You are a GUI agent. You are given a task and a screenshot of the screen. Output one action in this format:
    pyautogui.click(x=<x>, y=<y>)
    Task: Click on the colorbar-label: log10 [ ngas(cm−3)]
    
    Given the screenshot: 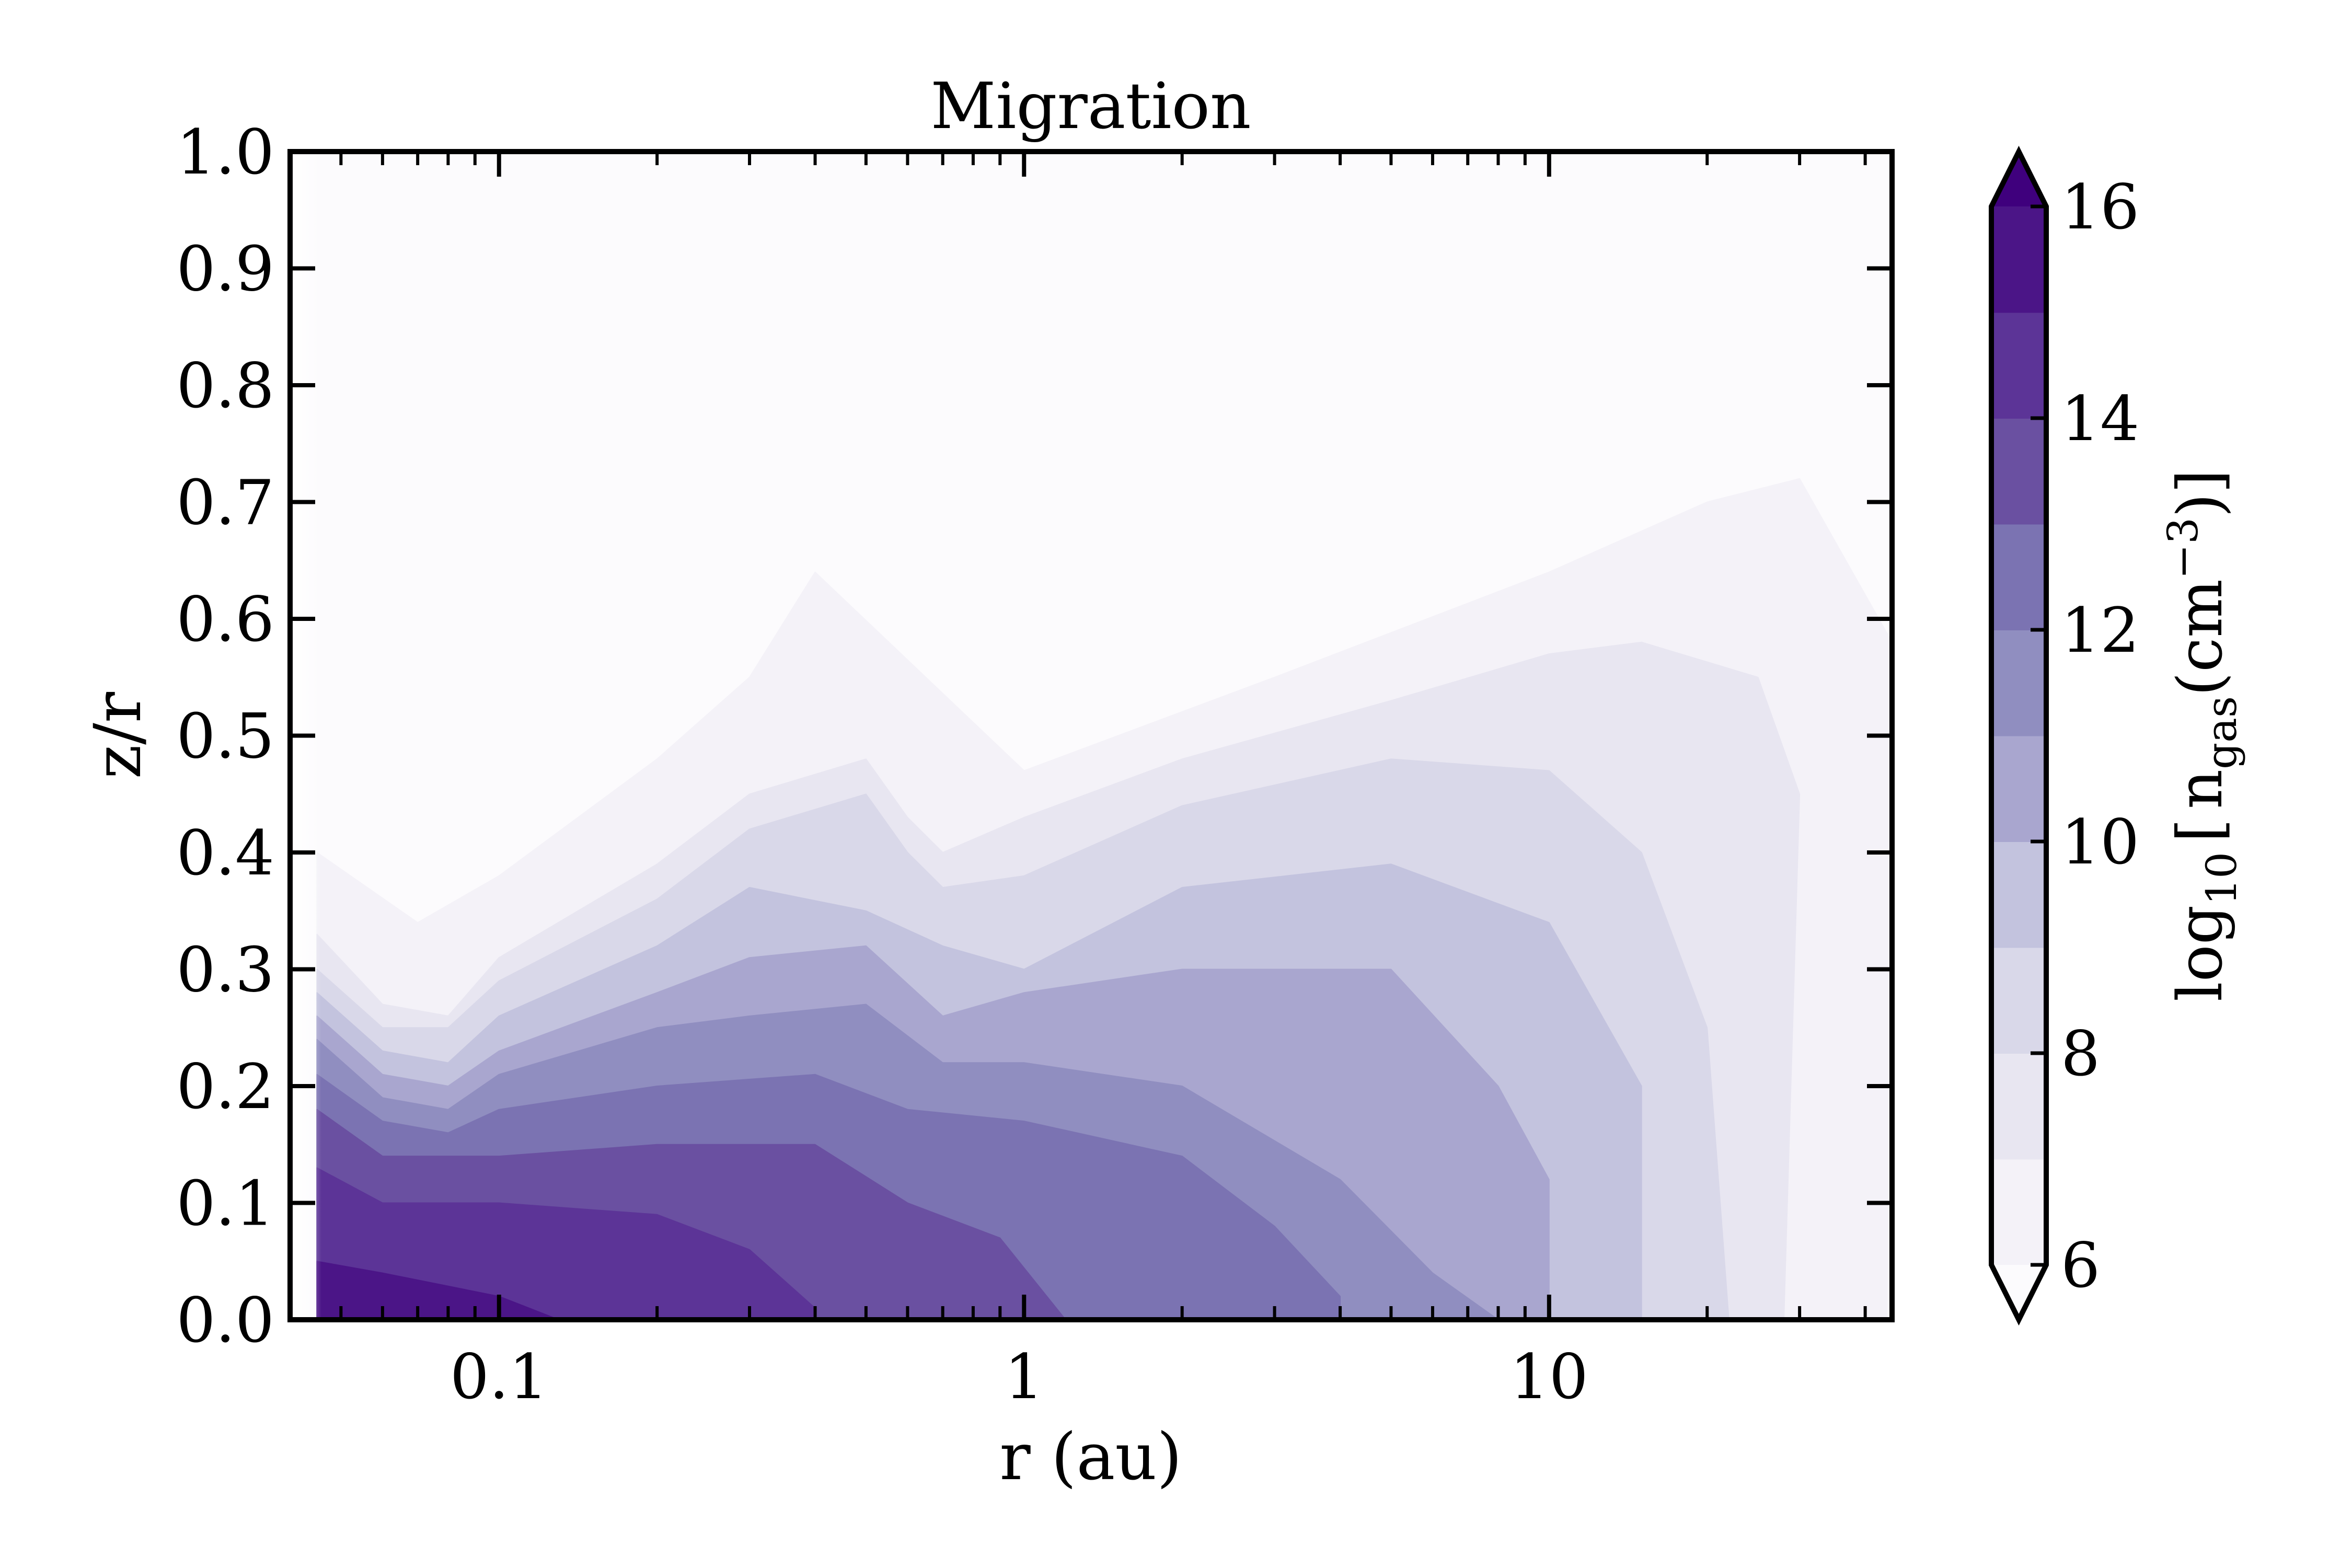 What is the action you would take?
    pyautogui.click(x=2202, y=735)
    